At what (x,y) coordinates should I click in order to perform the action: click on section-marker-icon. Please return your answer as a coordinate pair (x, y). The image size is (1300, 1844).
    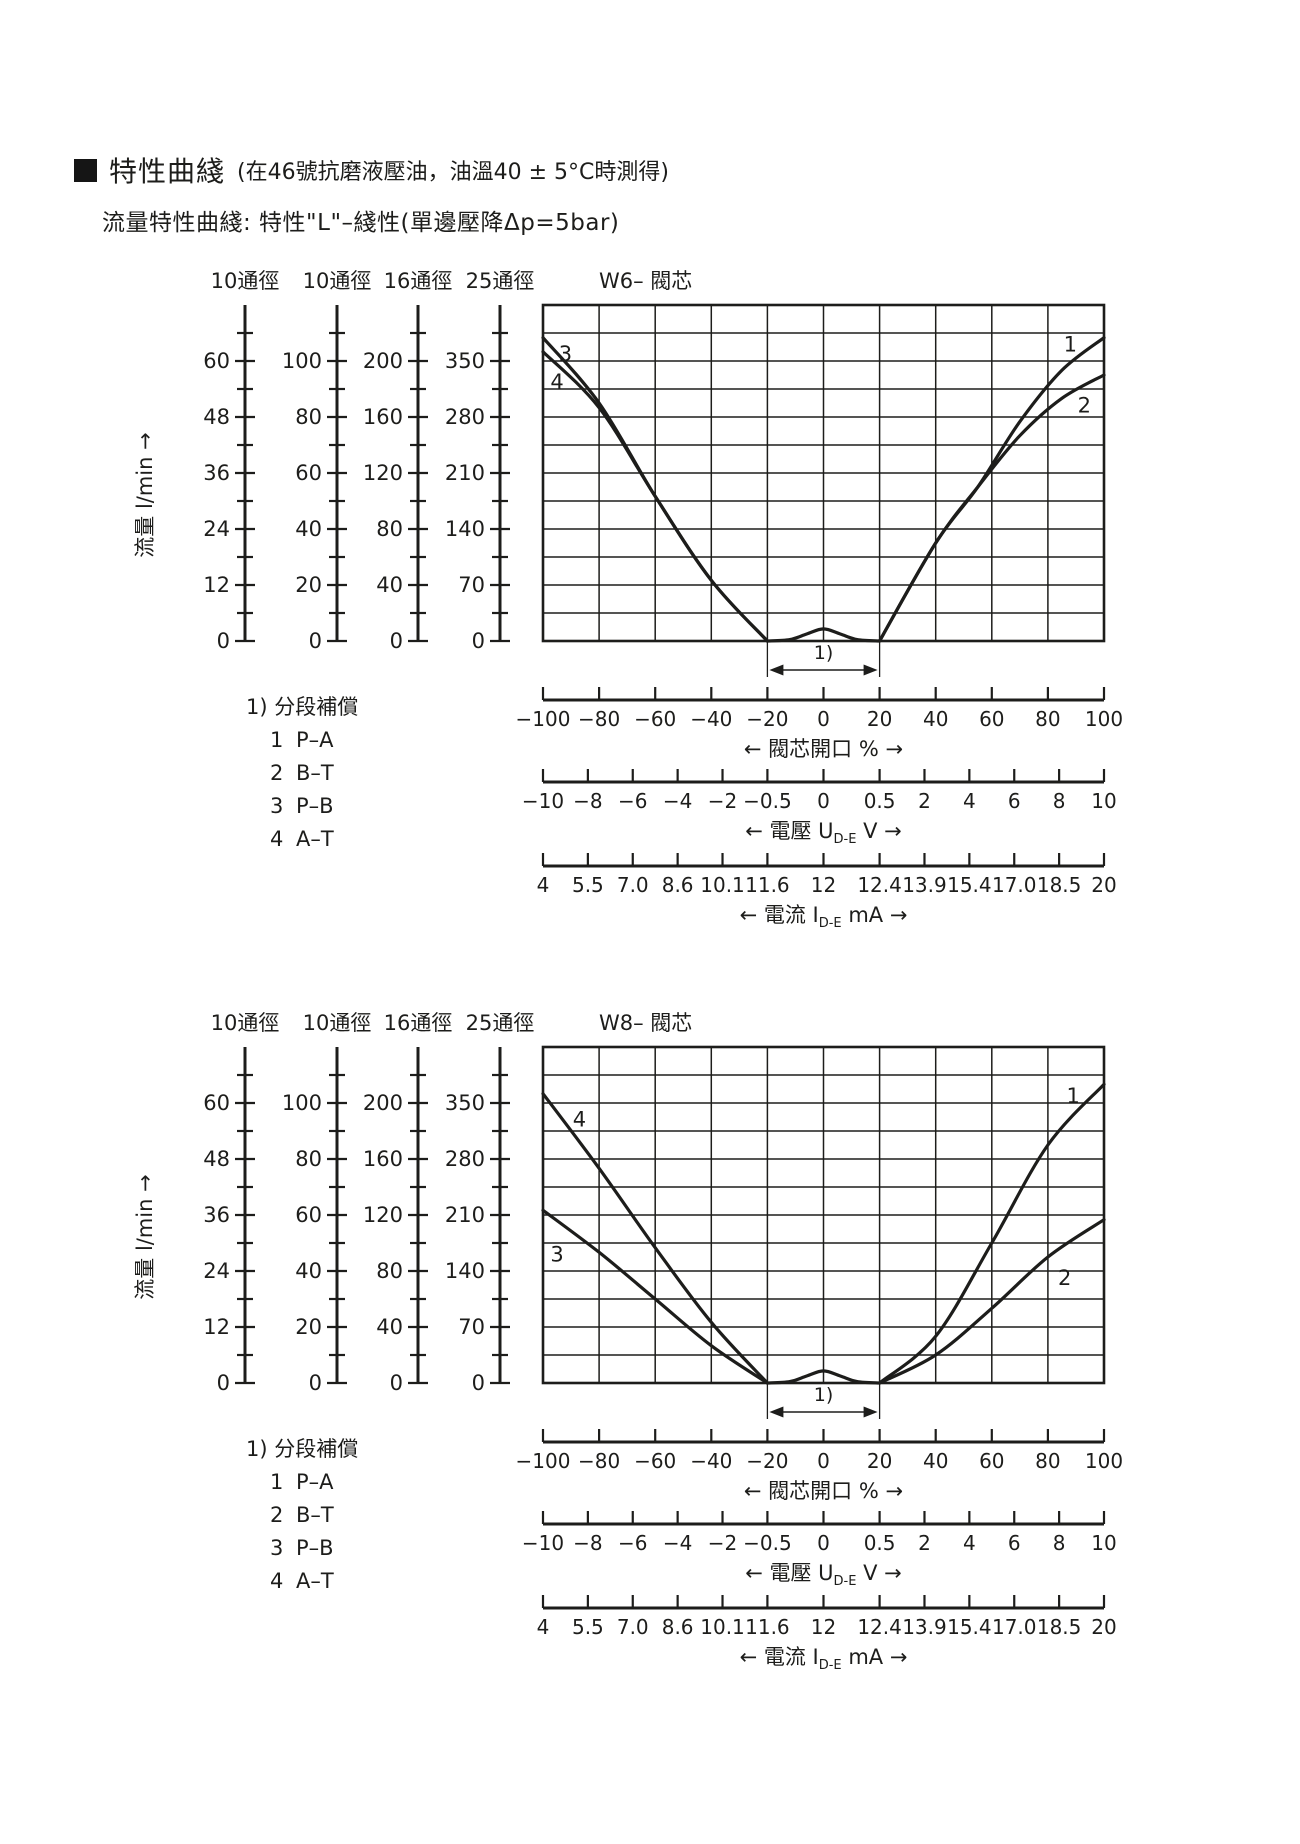
    Looking at the image, I should click on (85, 170).